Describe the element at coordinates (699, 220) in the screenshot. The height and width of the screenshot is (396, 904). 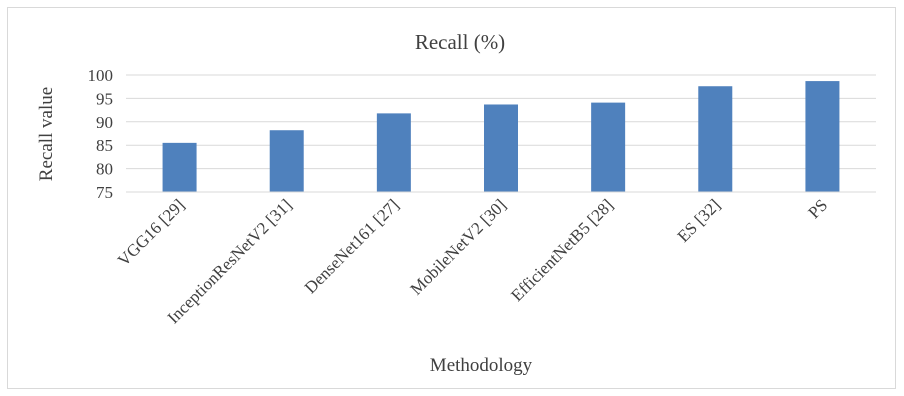
I see `x-tick-label: ES [32]` at that location.